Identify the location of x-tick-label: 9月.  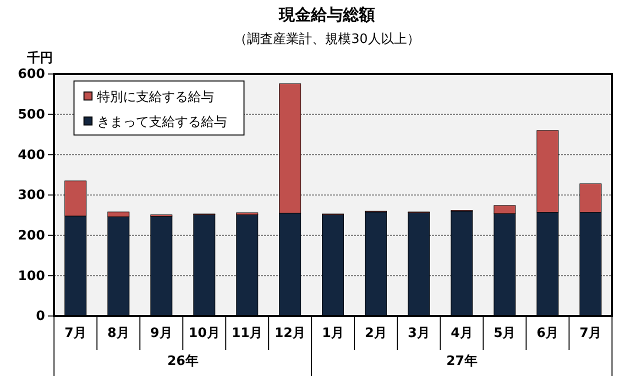
(161, 333).